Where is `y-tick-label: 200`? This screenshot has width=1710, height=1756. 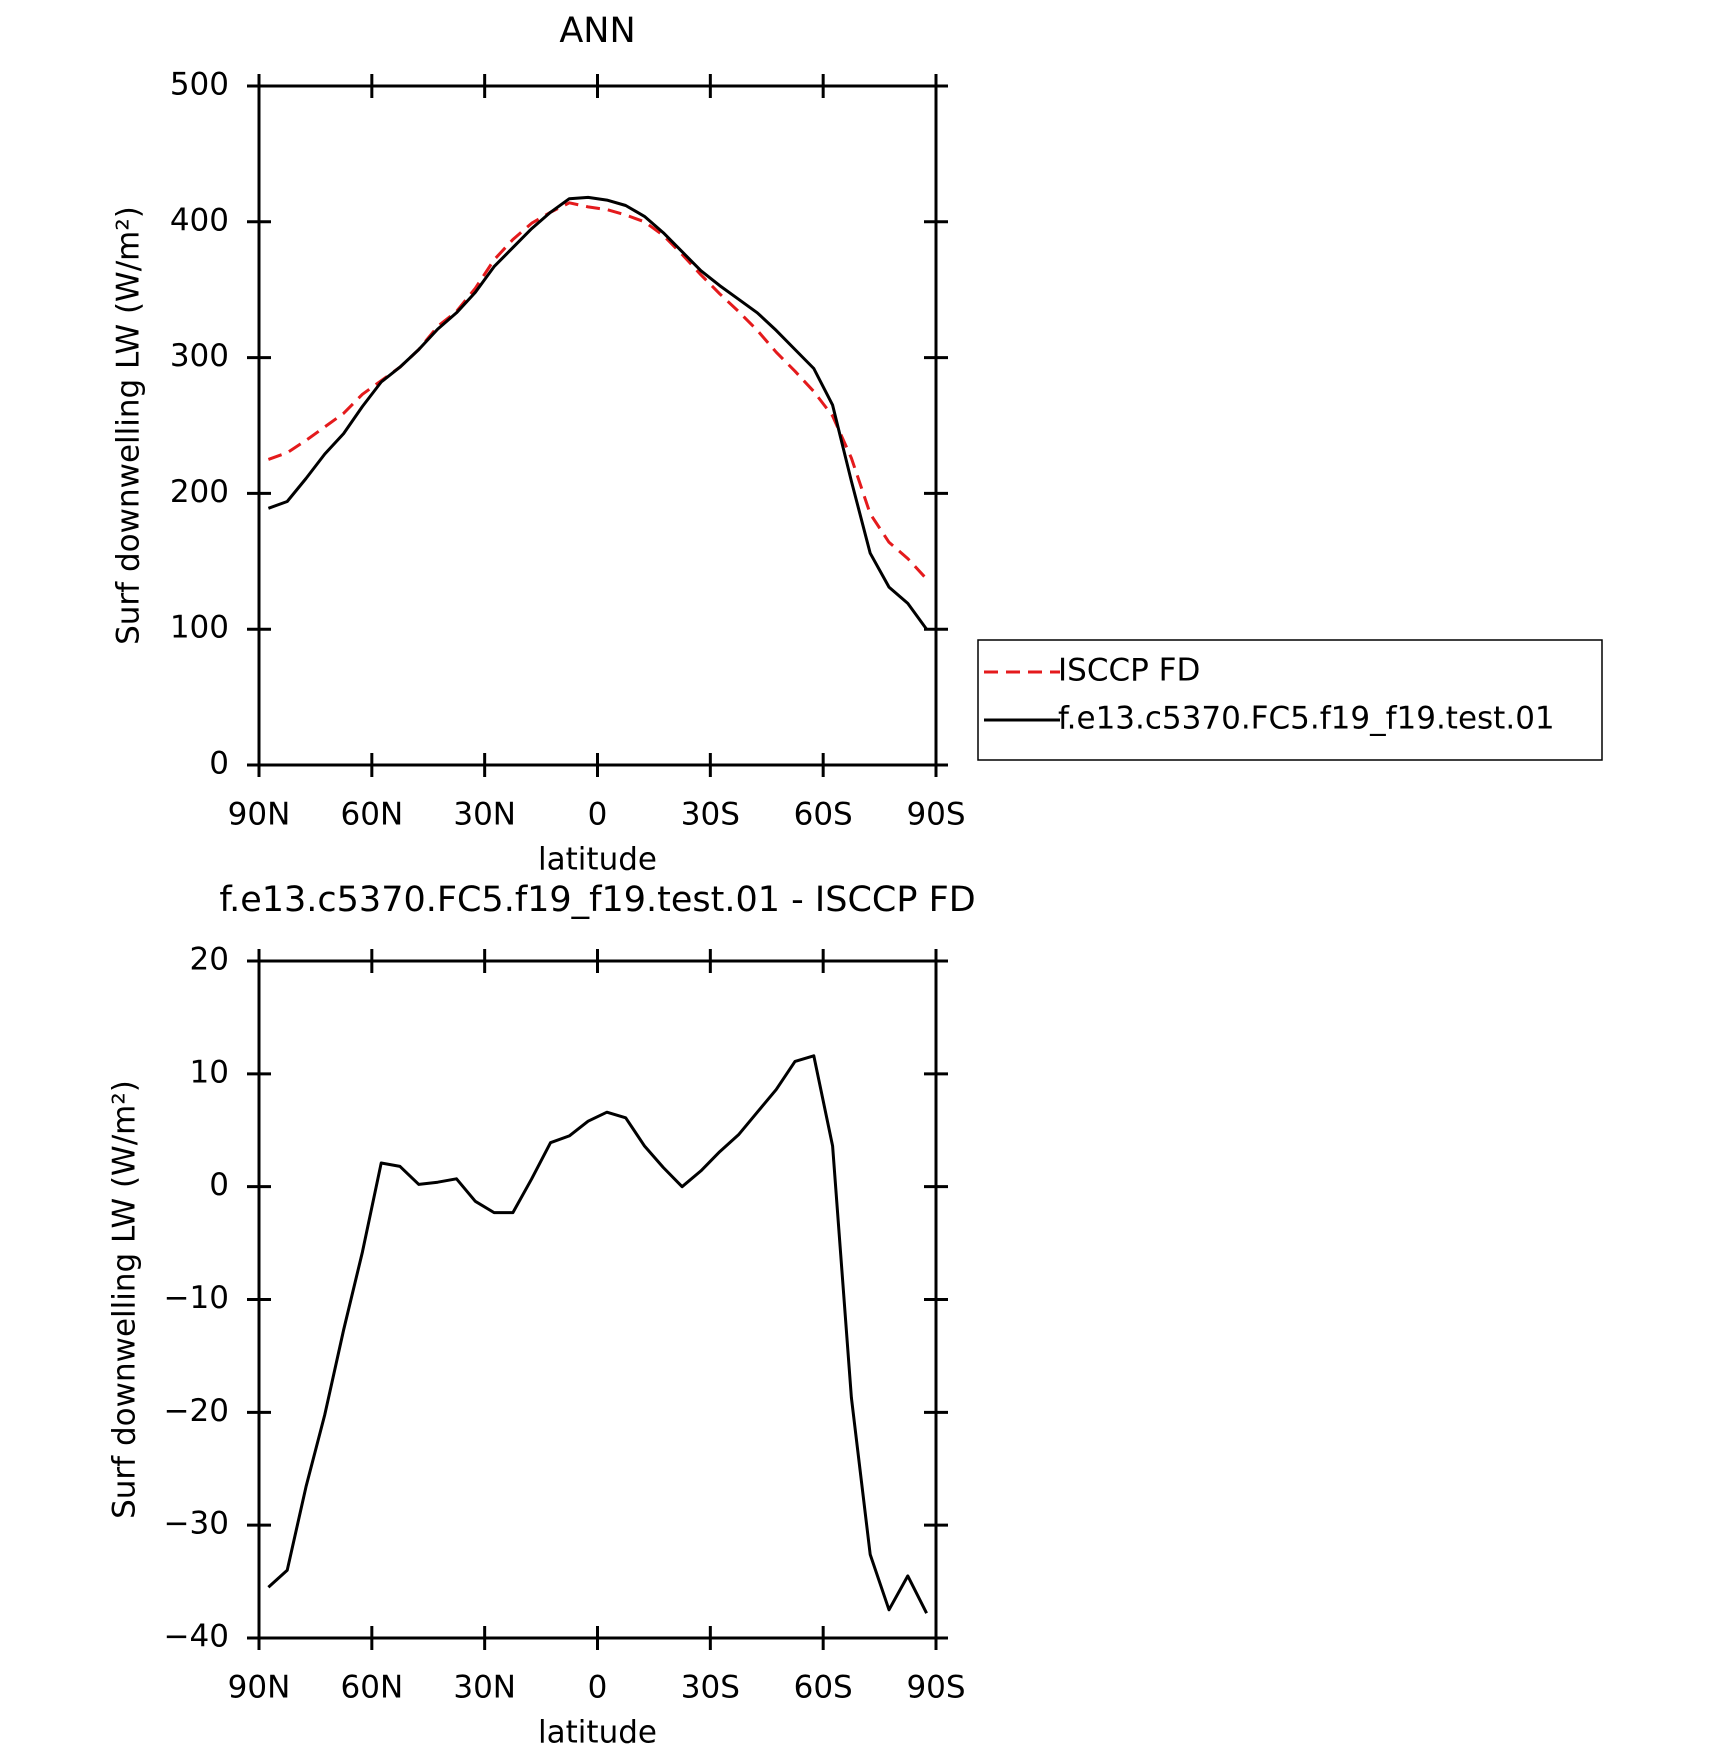
y-tick-label: 200 is located at coordinates (199, 492).